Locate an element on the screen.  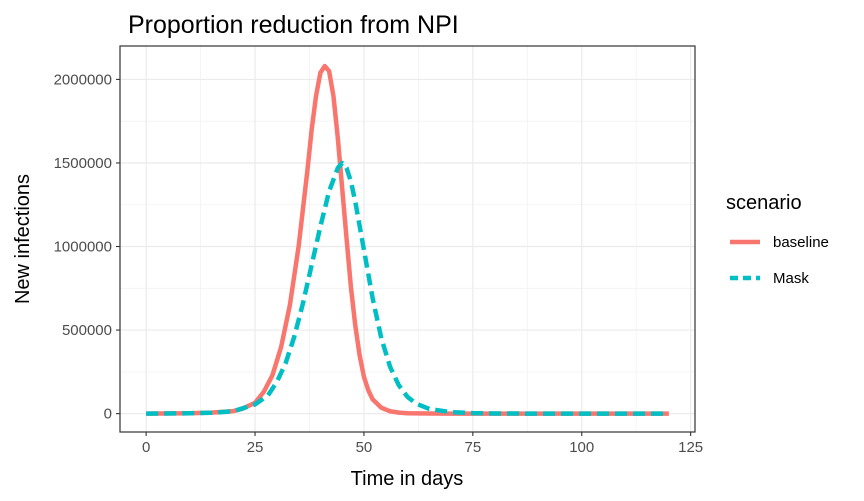
x-axis-title: Time in days is located at coordinates (407, 479).